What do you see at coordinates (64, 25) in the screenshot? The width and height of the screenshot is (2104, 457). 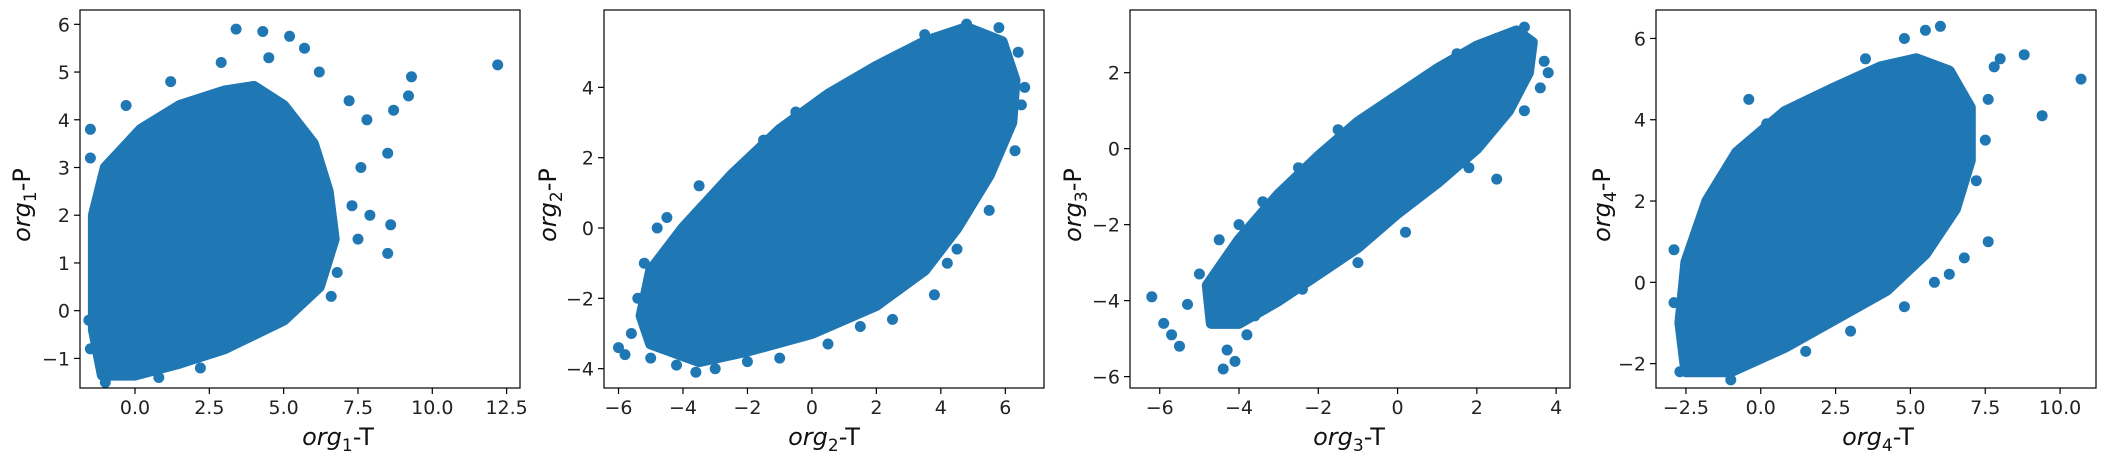 I see `y-tick-label: 6` at bounding box center [64, 25].